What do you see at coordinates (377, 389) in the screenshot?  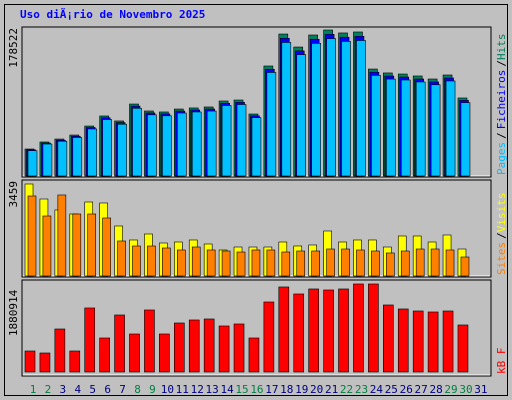 I see `x-tick-label: 24` at bounding box center [377, 389].